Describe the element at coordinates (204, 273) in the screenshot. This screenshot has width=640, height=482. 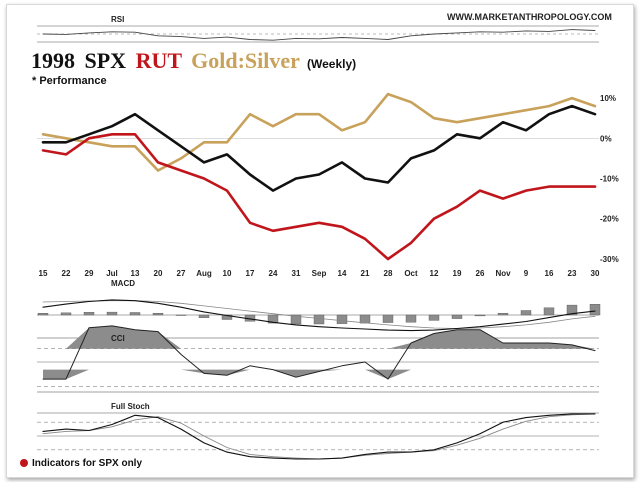
I see `x-tick-label: Aug` at that location.